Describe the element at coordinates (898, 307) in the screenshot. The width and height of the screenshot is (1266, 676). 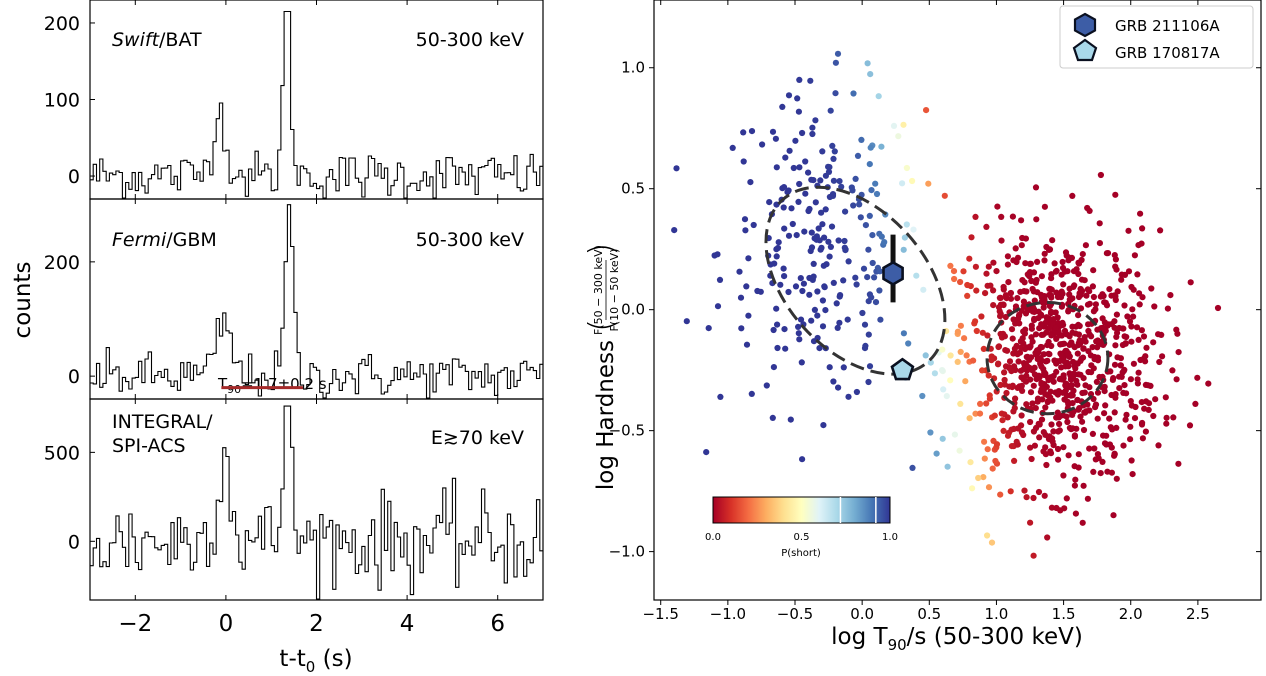
I see `highlight-markers` at that location.